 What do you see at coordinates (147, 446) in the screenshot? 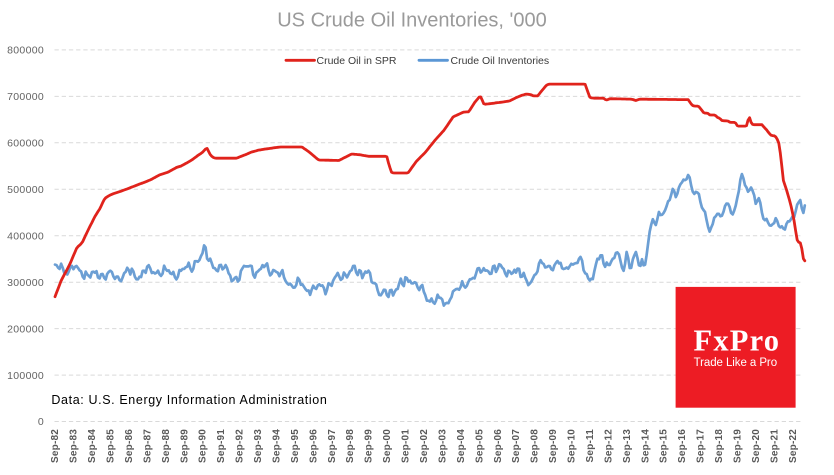
I see `svg-text: Sep-87` at bounding box center [147, 446].